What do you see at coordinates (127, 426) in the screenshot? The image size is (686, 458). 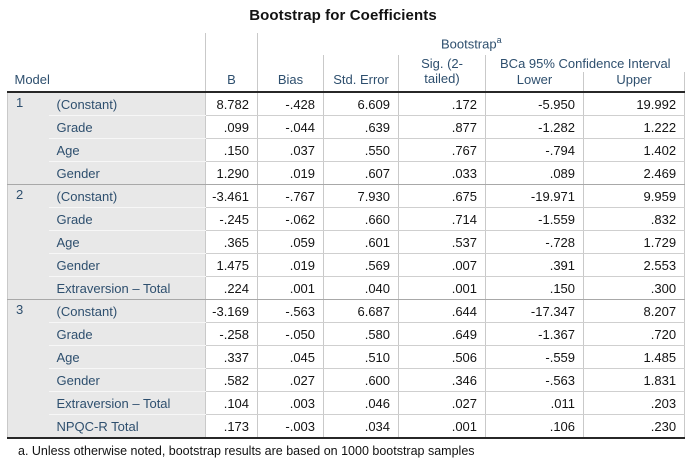 I see `predictor-label: NPQC-R Total` at bounding box center [127, 426].